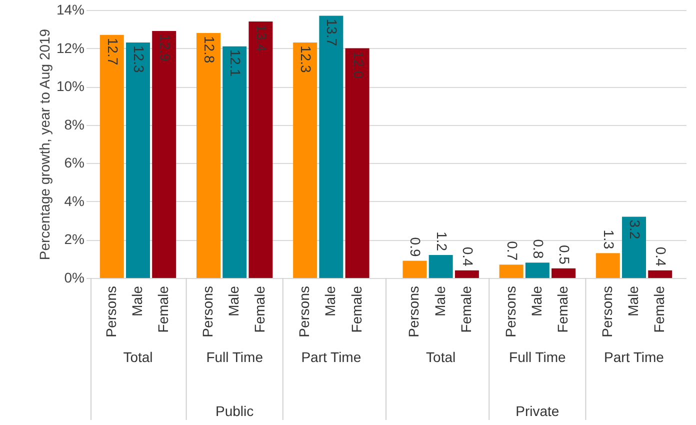 The height and width of the screenshot is (425, 696). I want to click on y-tick-label: 6%, so click(74, 162).